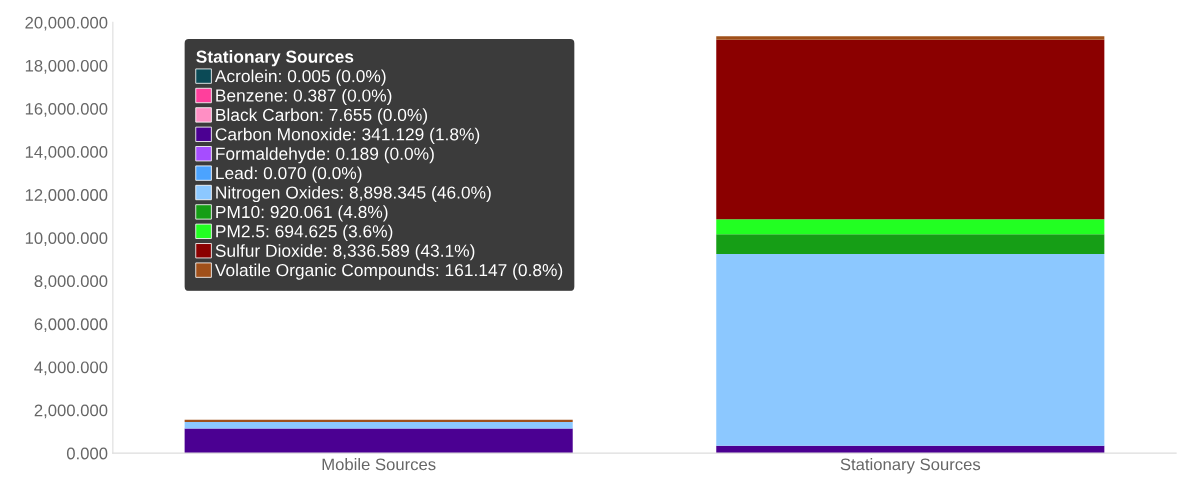 Image resolution: width=1188 pixels, height=498 pixels. I want to click on legend-label: Nitrogen Oxides: 8,898.345 (46.0%), so click(353, 194).